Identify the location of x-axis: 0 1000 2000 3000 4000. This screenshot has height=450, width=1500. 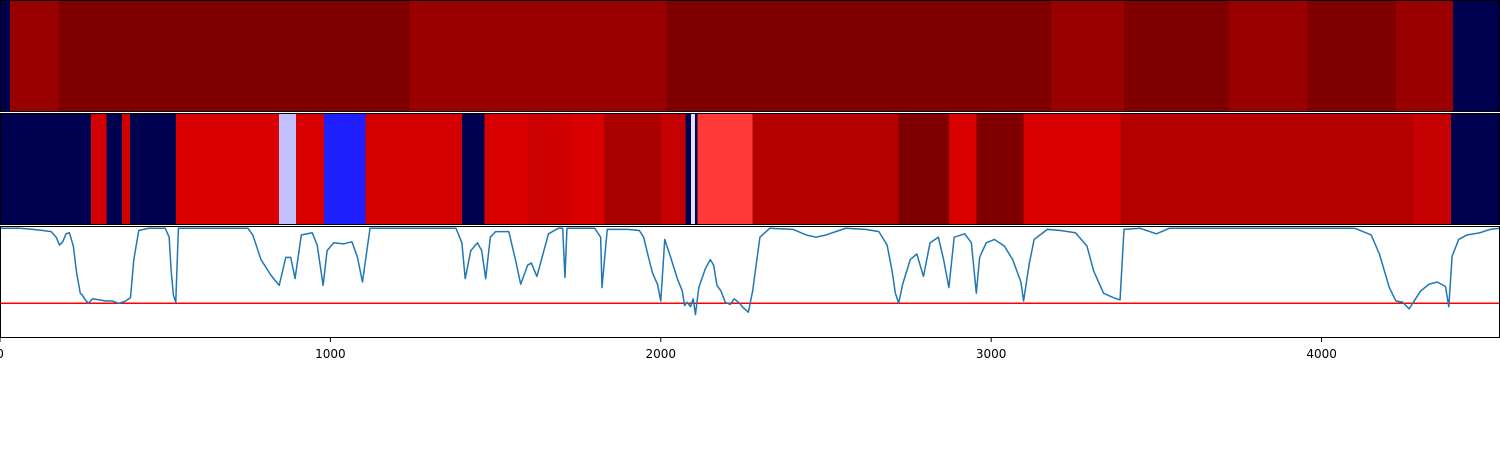
(668, 349).